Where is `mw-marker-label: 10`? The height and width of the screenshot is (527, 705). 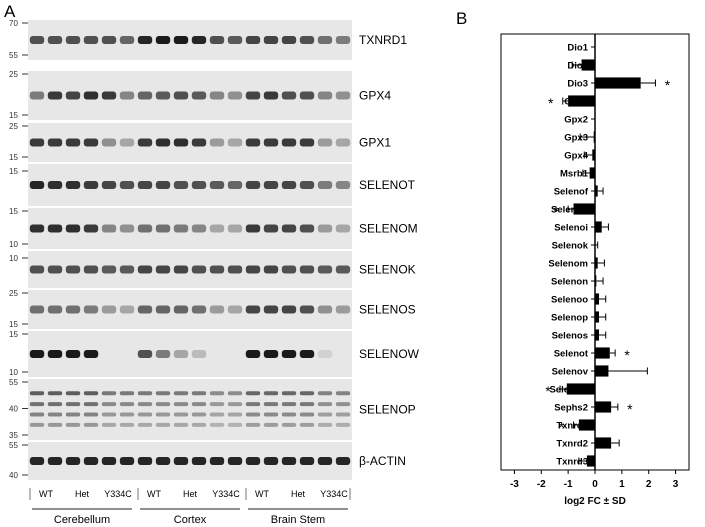
mw-marker-label: 10 is located at coordinates (13, 244).